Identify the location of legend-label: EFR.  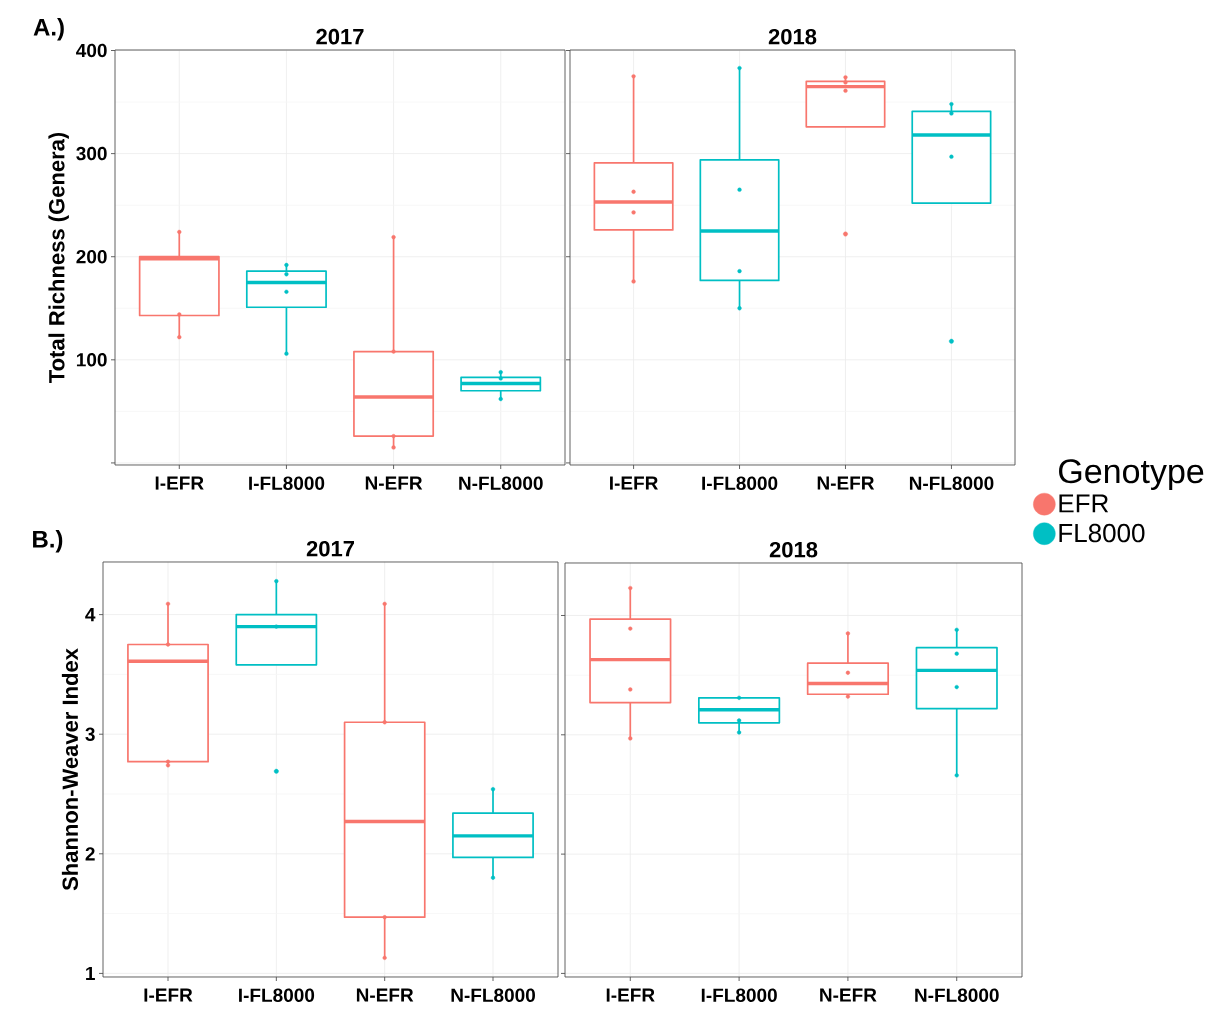
(1084, 503).